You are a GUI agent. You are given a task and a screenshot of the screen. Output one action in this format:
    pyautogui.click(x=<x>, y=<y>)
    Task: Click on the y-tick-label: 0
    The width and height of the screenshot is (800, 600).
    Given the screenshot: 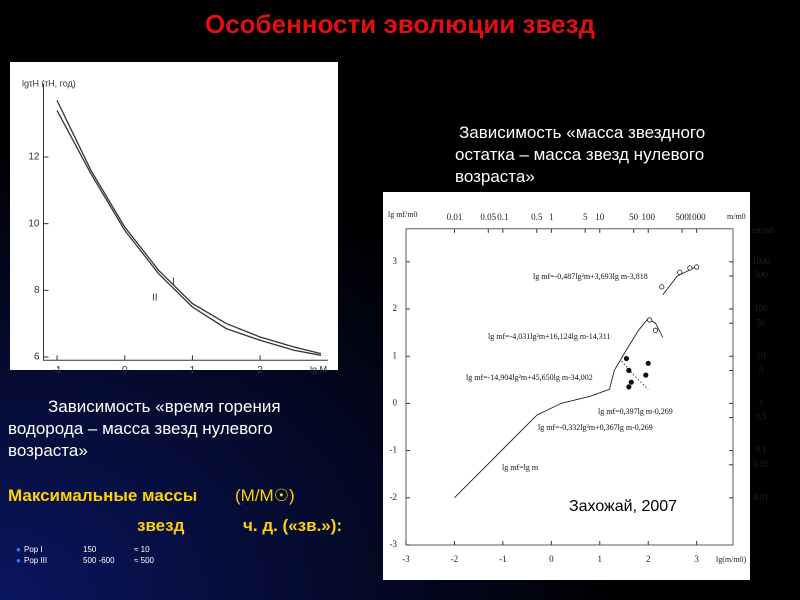 What is the action you would take?
    pyautogui.click(x=395, y=402)
    